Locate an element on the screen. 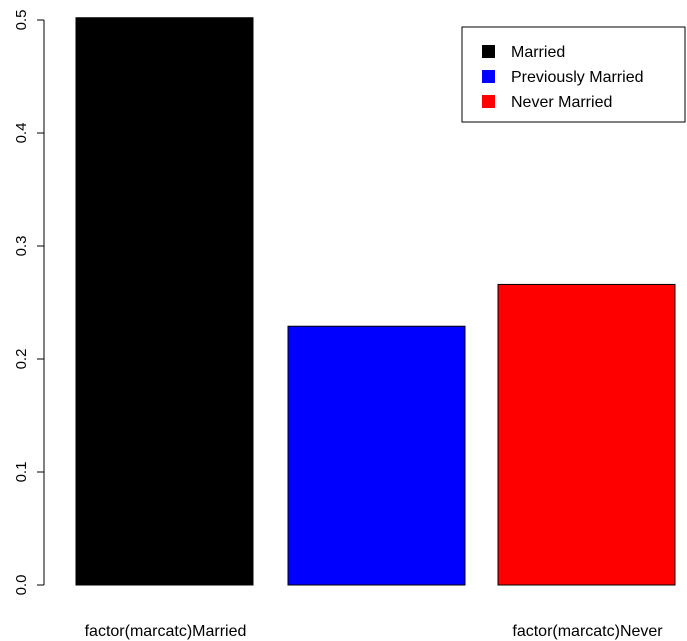 The width and height of the screenshot is (687, 641). y-tick-label: 0.2 is located at coordinates (21, 359).